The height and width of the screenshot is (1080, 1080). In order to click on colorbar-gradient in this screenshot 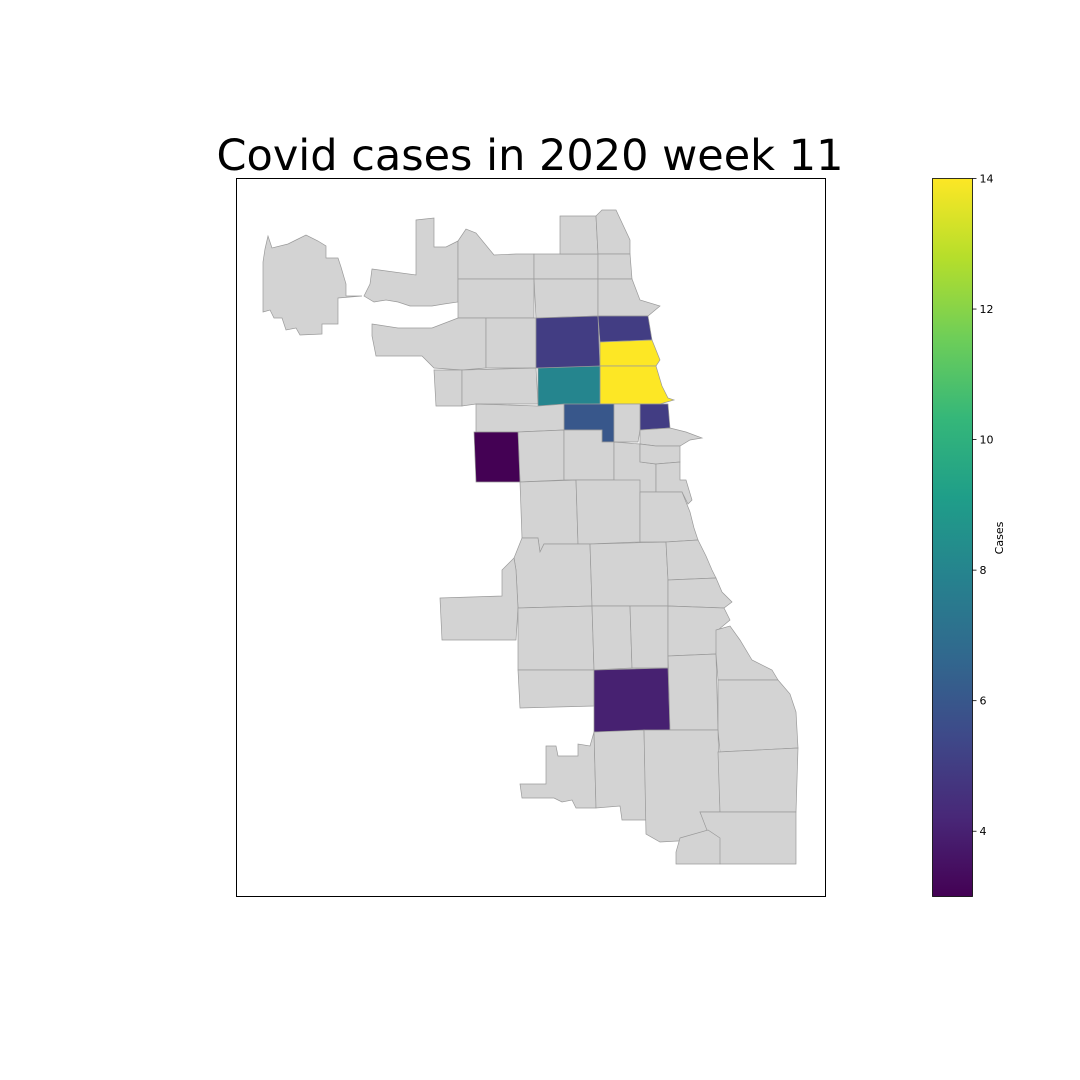, I will do `click(952, 537)`.